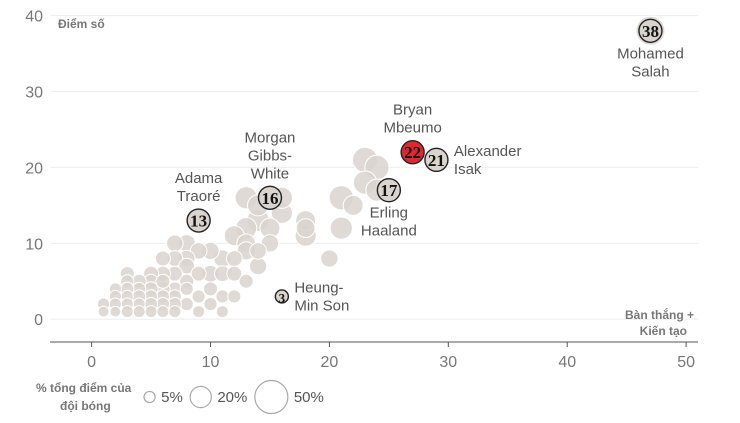  What do you see at coordinates (38, 320) in the screenshot?
I see `y-tick-label: 0` at bounding box center [38, 320].